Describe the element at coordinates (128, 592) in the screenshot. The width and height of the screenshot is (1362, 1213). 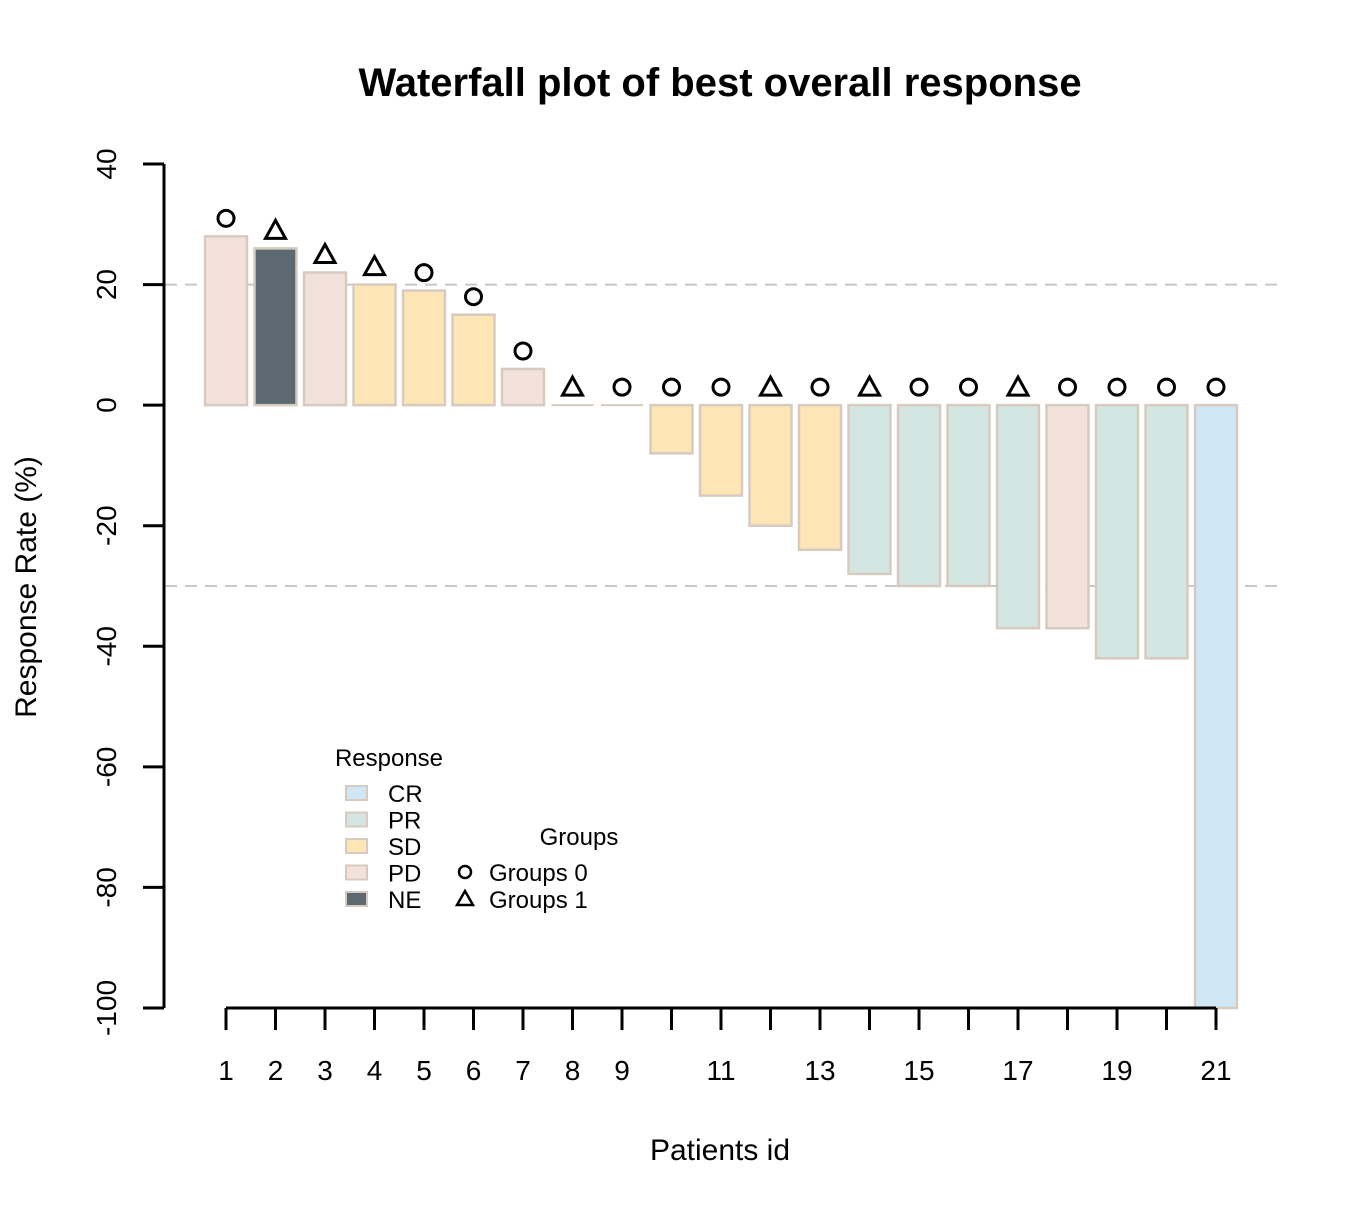
I see `y-axis: 40 20 0 -20 -40 -60 -80 -100` at that location.